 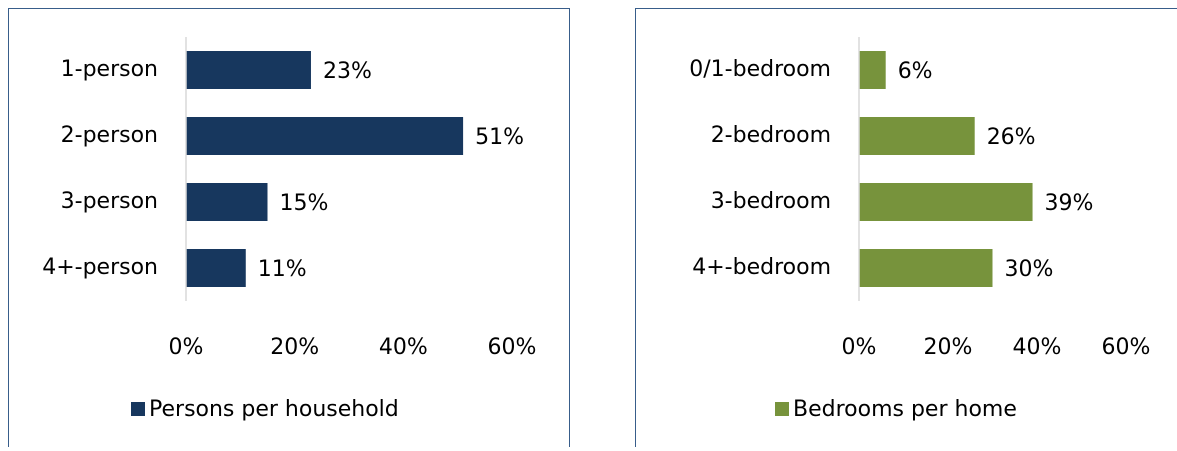 I want to click on value-label: 6%, so click(x=915, y=71).